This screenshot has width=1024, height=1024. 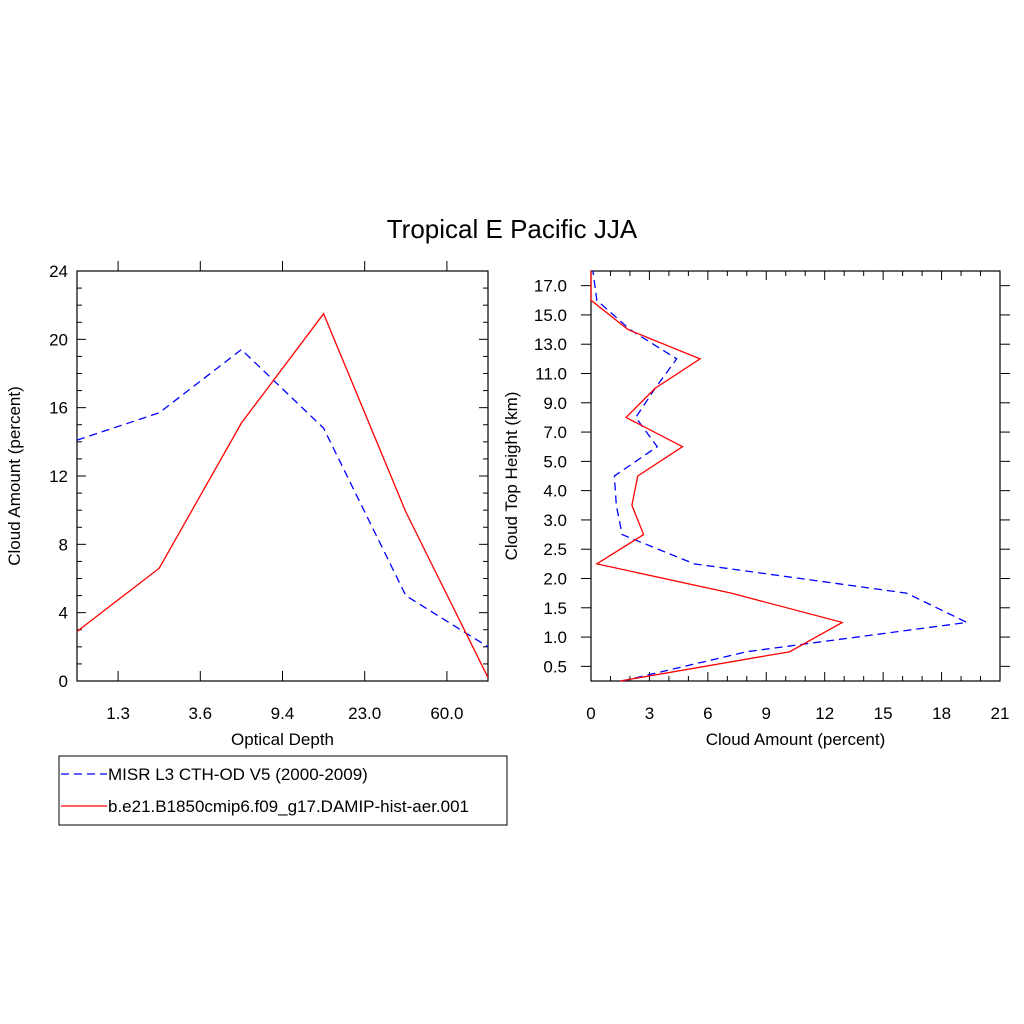 What do you see at coordinates (58, 339) in the screenshot?
I see `y-tick-label: 20` at bounding box center [58, 339].